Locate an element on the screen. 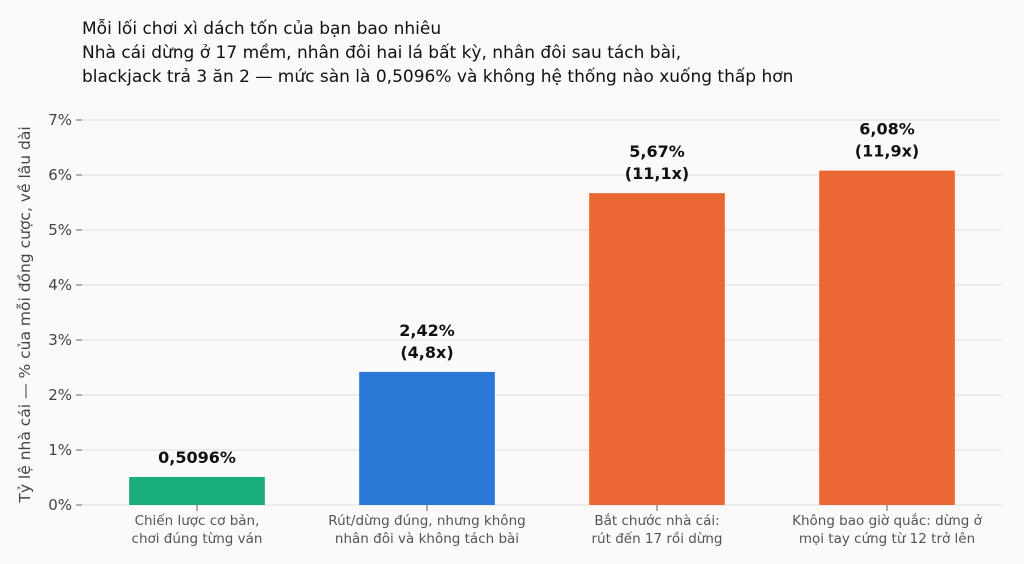 The width and height of the screenshot is (1024, 564). data-label: (4,8x) is located at coordinates (426, 352).